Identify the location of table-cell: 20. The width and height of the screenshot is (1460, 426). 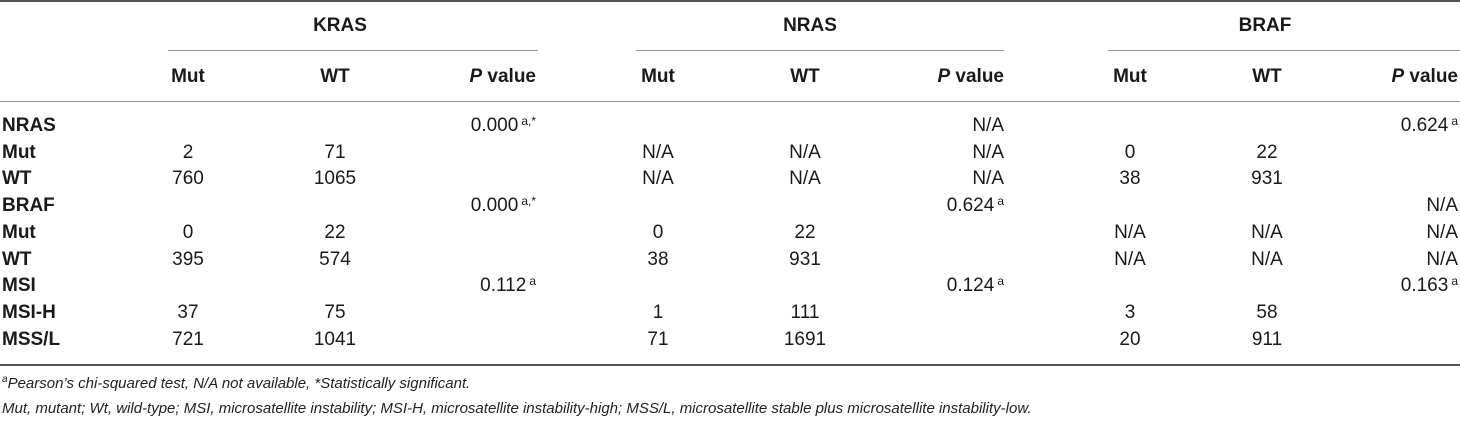
(1130, 340).